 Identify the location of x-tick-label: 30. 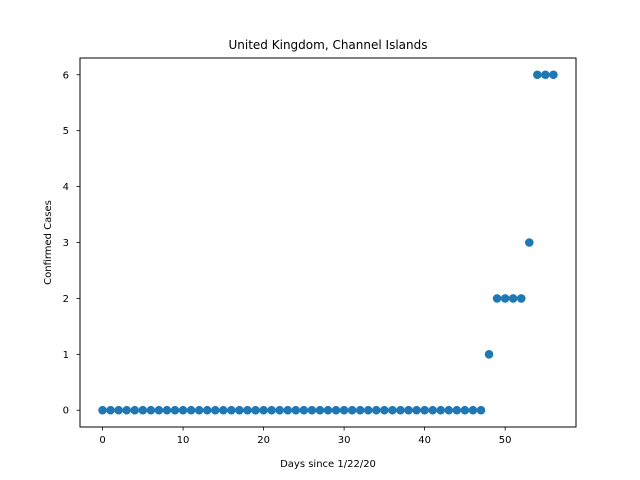
(344, 440).